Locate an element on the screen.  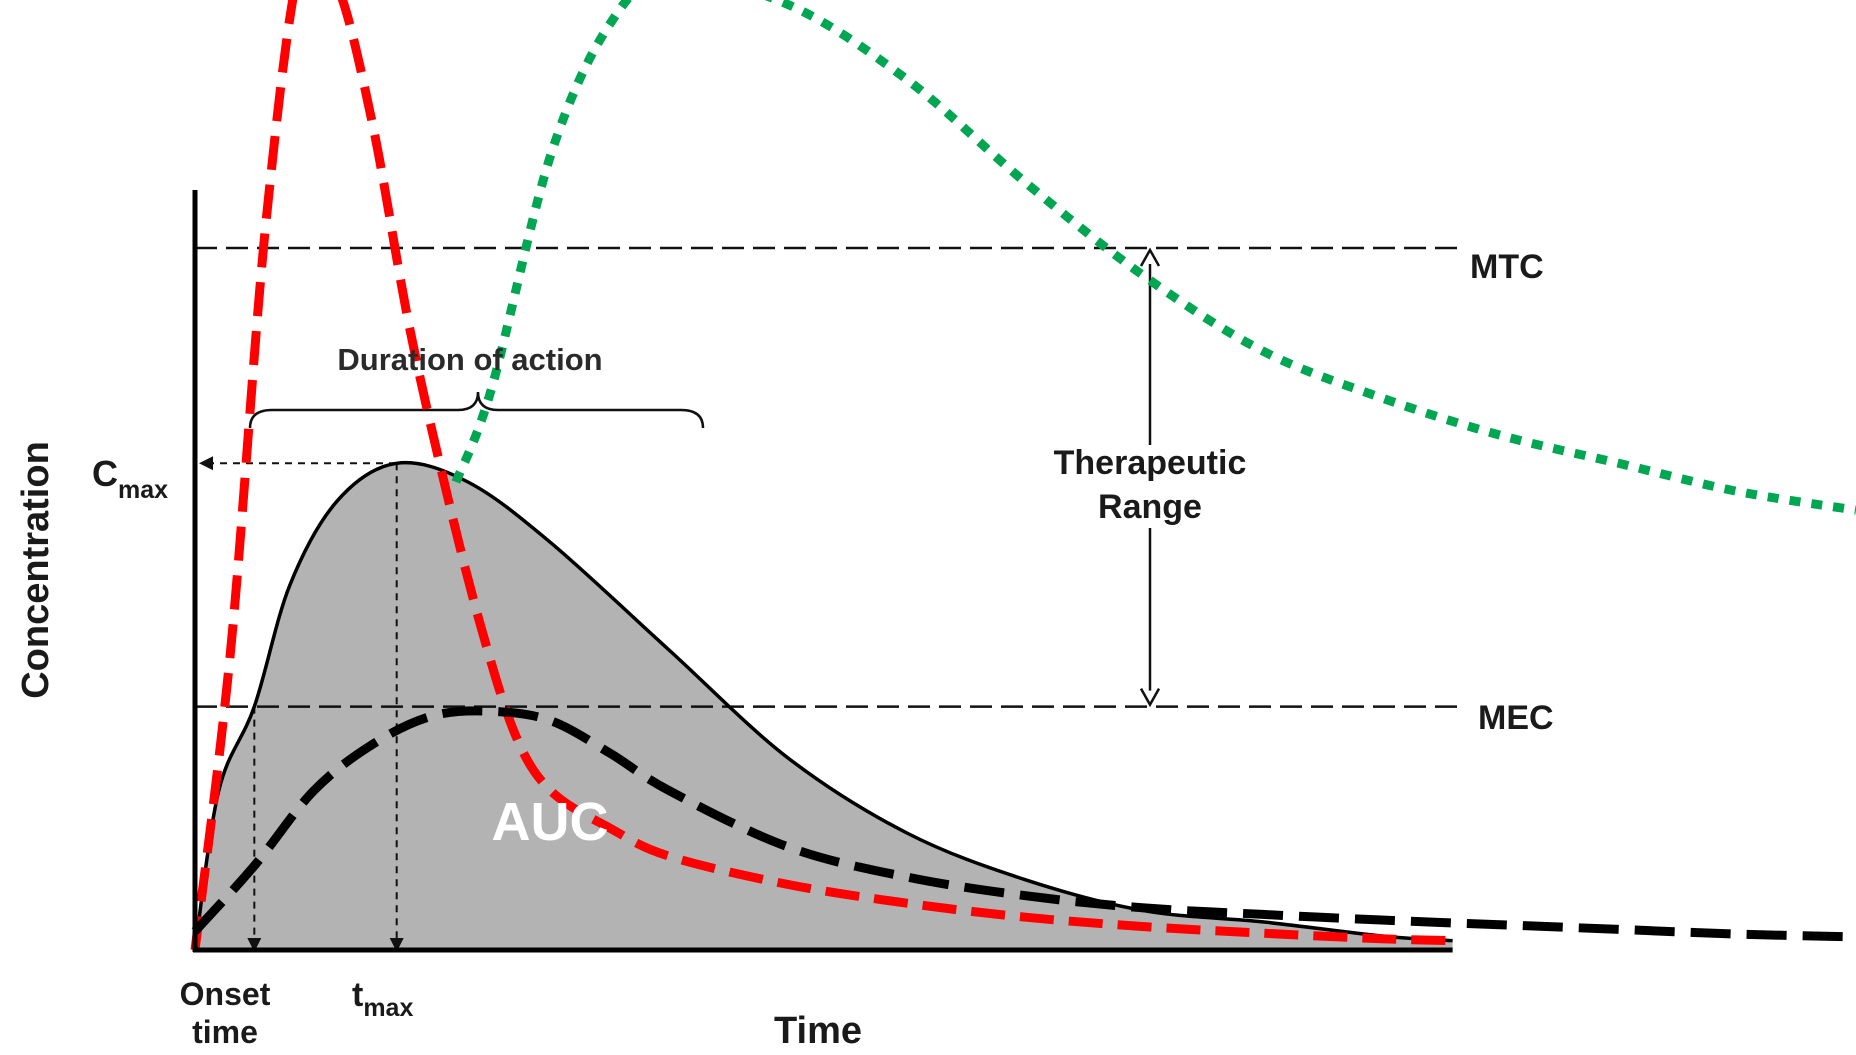
onset-label-line2: time is located at coordinates (225, 1032).